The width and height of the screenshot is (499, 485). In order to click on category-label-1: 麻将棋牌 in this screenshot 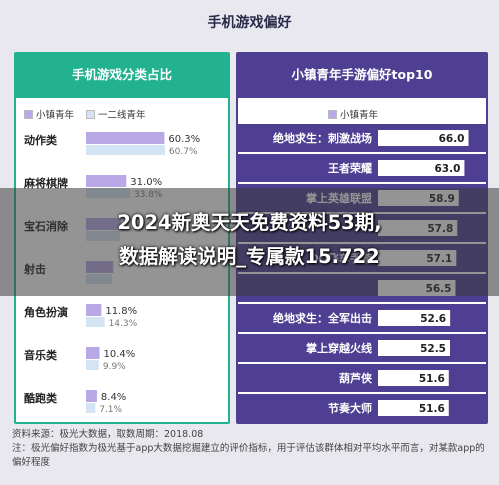, I will do `click(45, 183)`.